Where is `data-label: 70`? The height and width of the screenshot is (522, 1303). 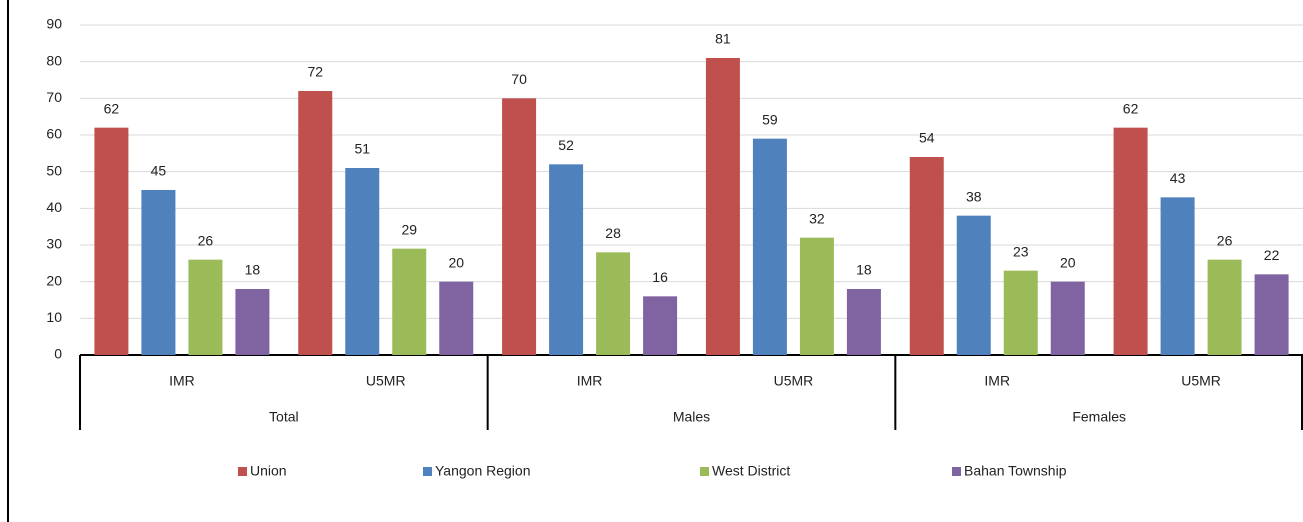 data-label: 70 is located at coordinates (519, 79).